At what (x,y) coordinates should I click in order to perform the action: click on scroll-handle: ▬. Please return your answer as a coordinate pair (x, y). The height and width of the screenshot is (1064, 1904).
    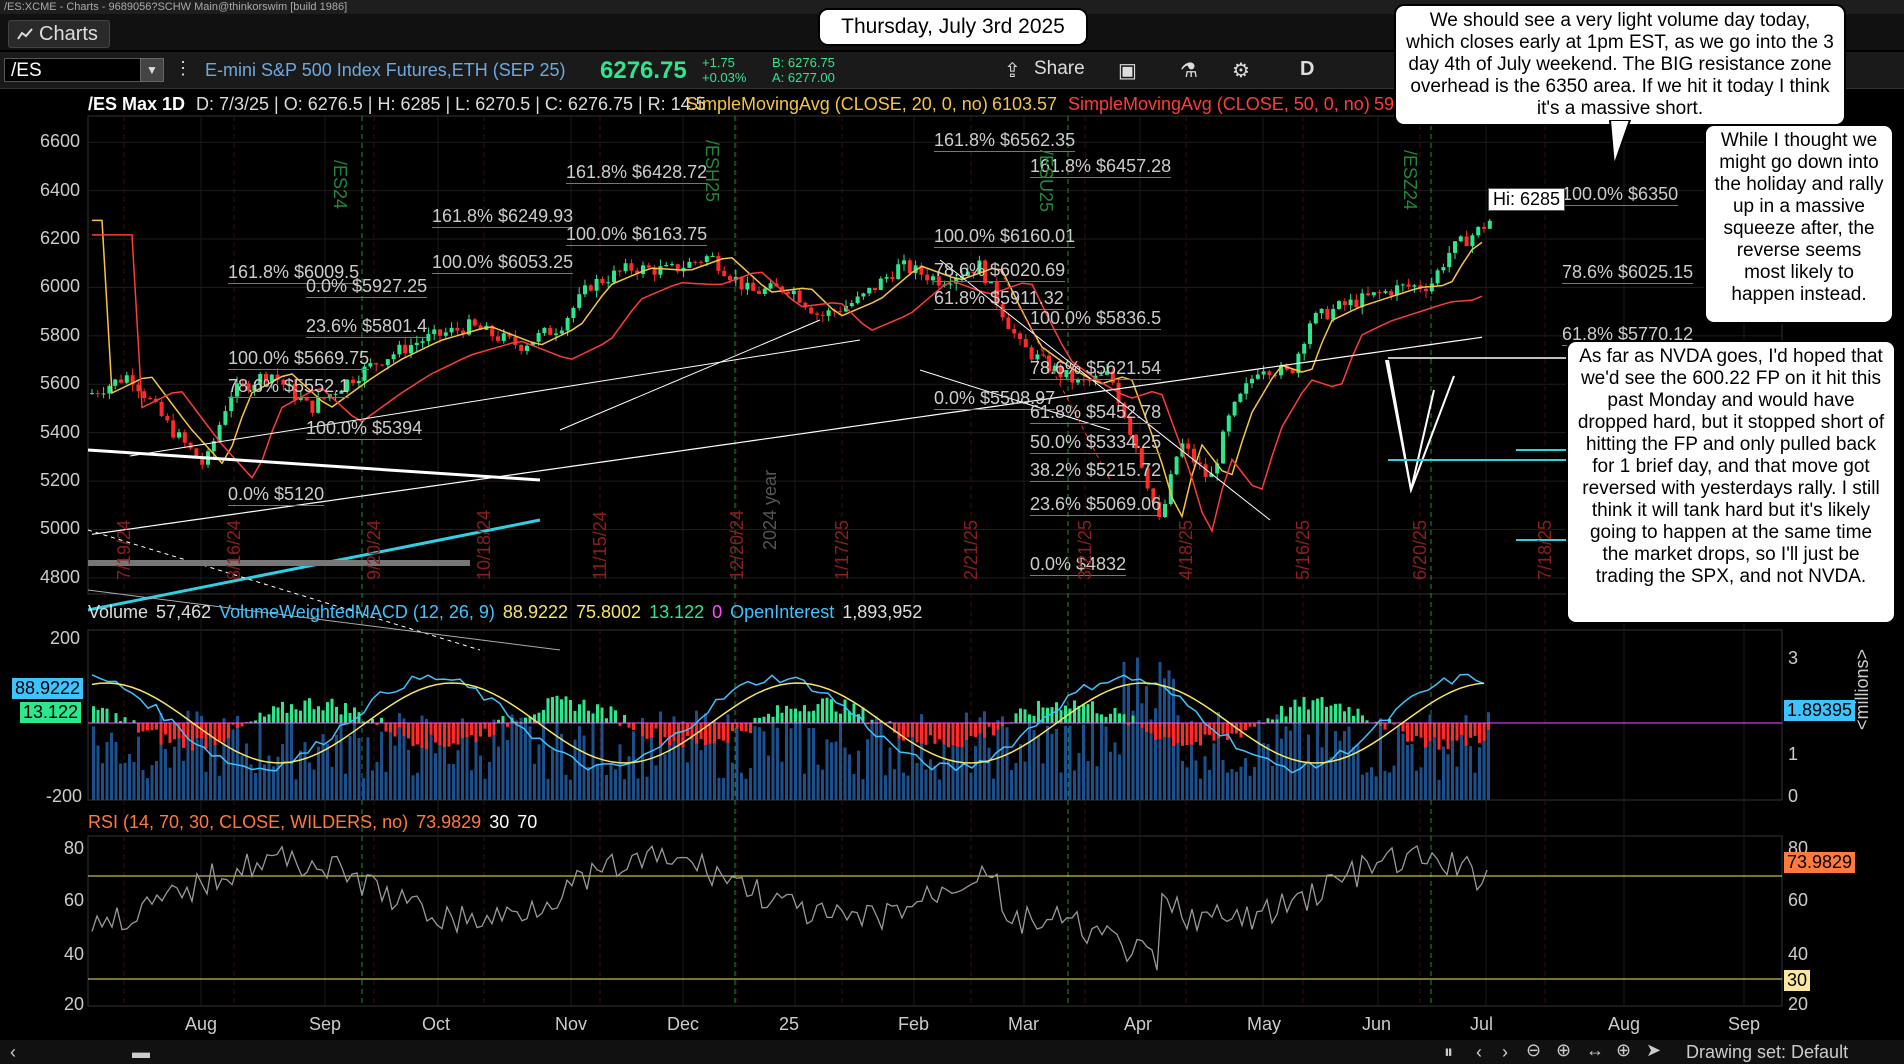
    Looking at the image, I should click on (141, 1052).